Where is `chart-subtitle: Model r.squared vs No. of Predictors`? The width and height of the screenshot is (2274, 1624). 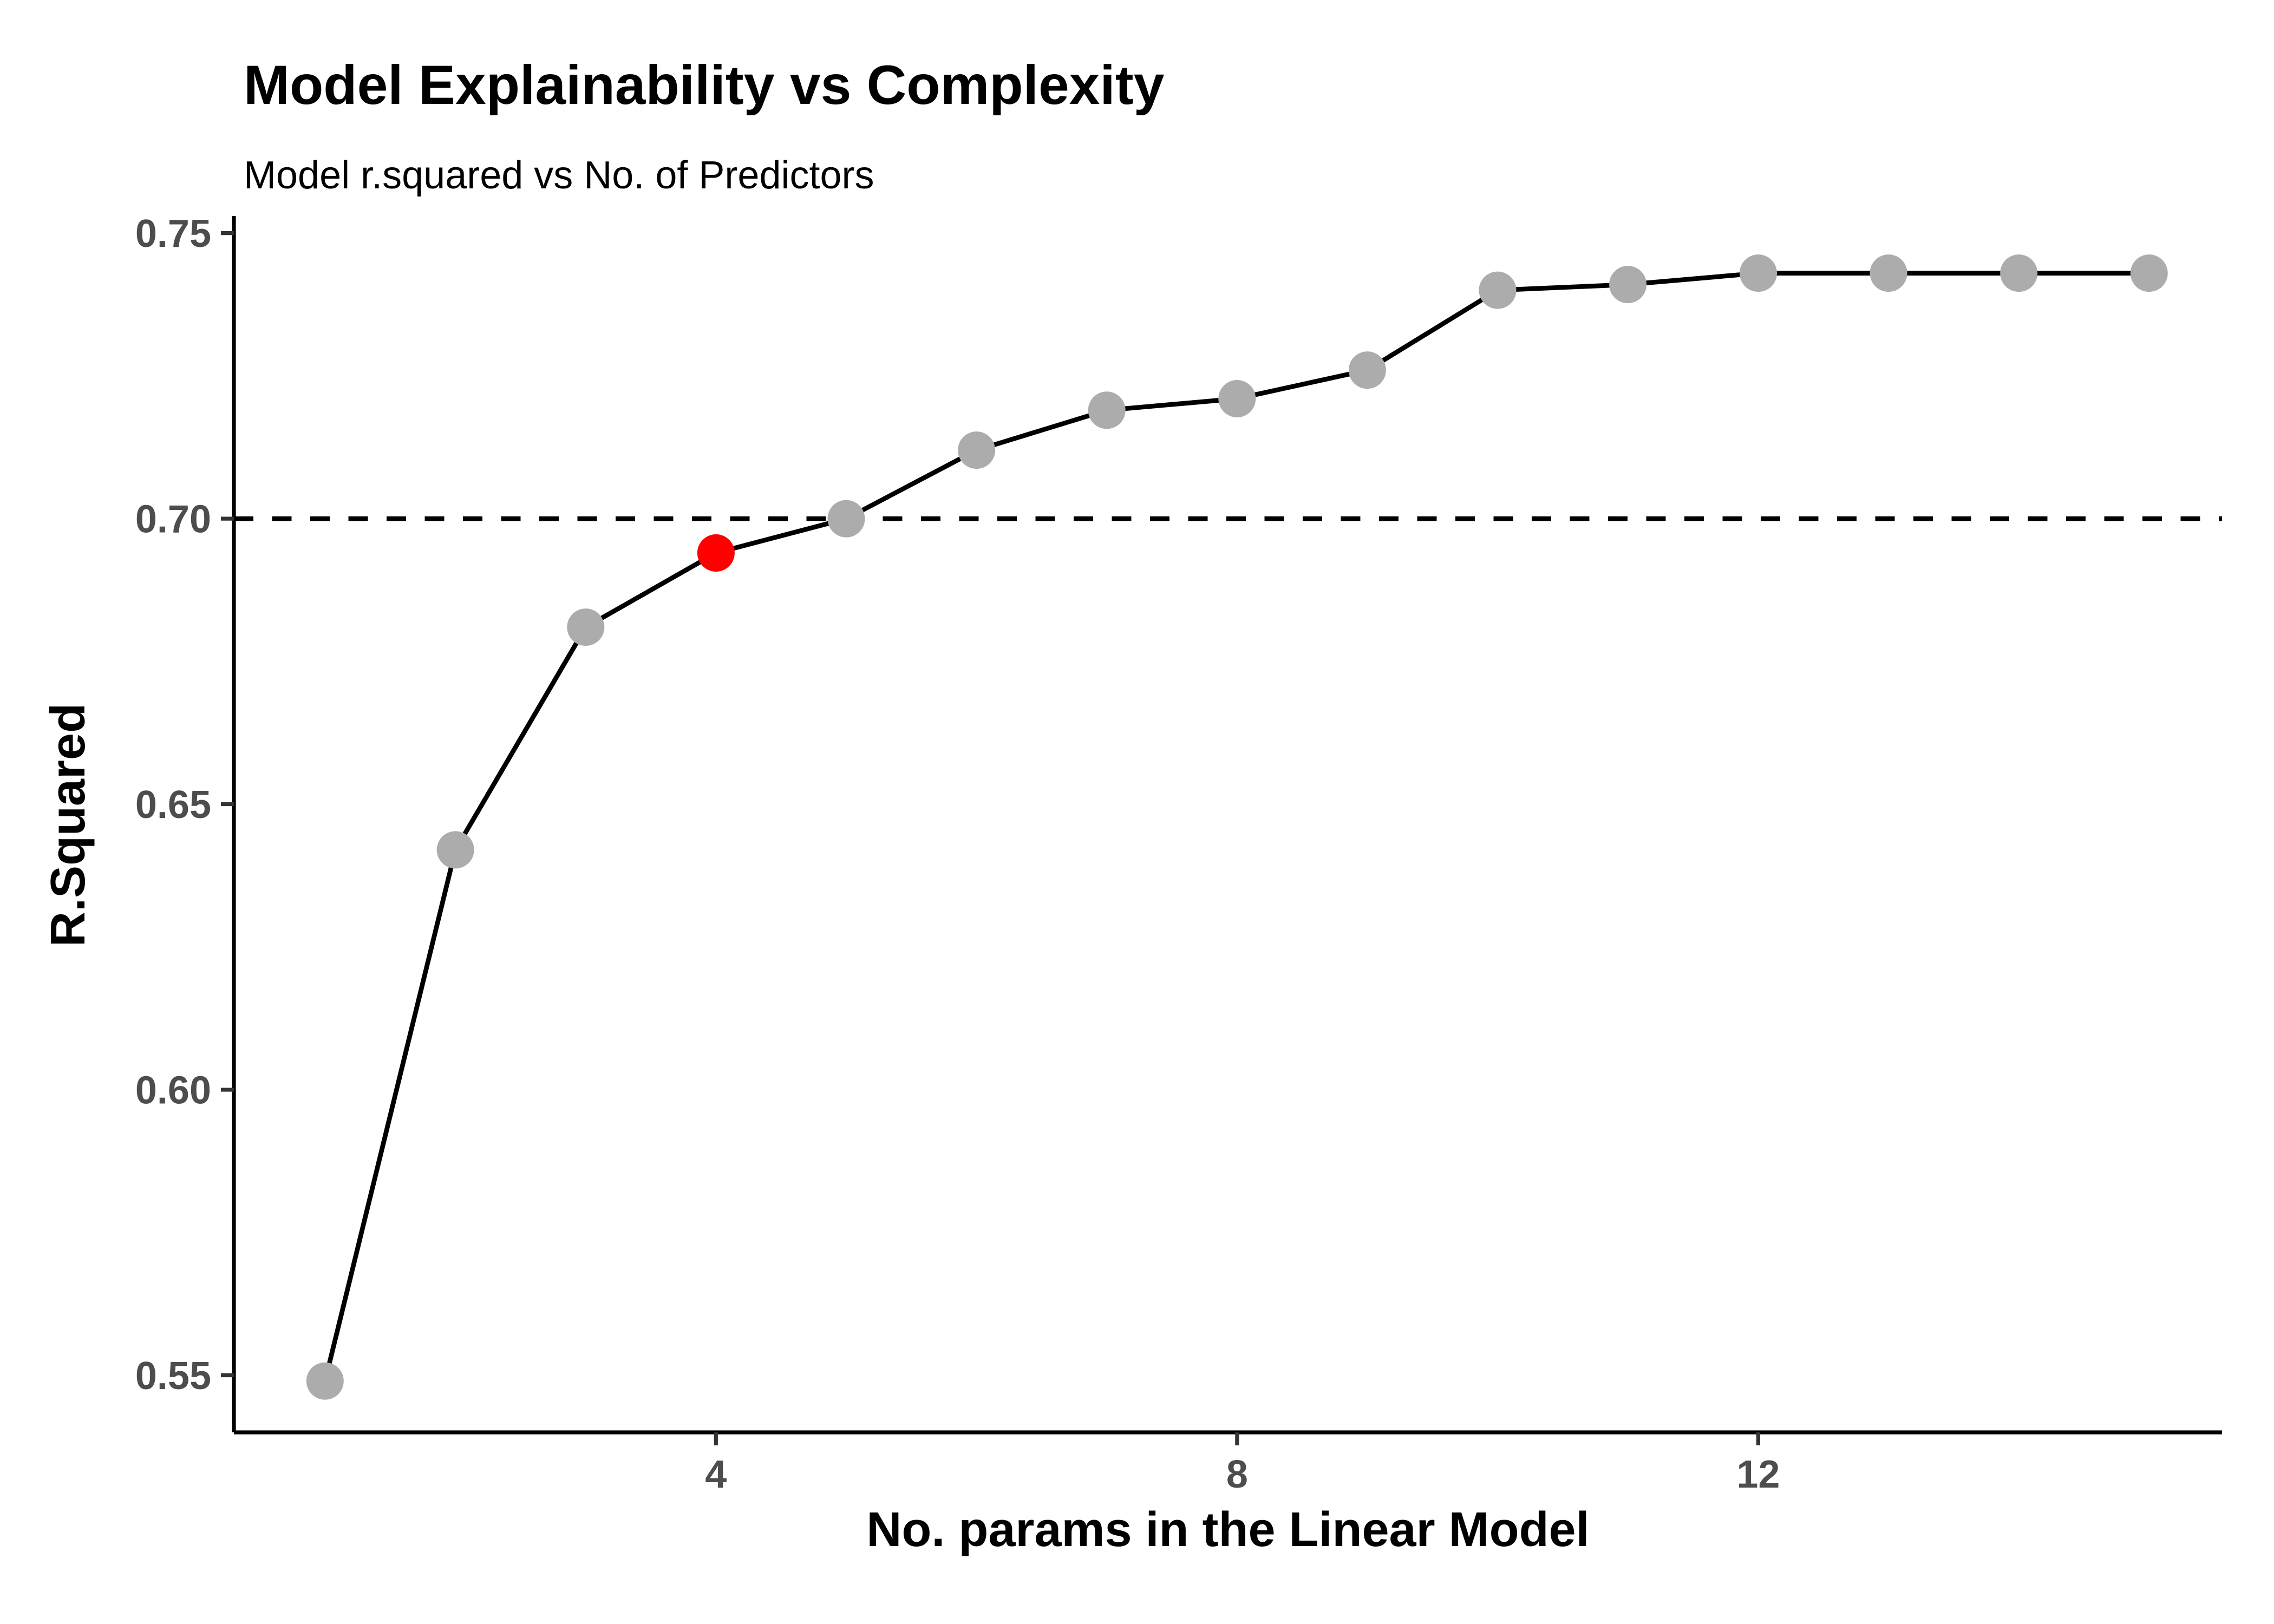
chart-subtitle: Model r.squared vs No. of Predictors is located at coordinates (559, 176).